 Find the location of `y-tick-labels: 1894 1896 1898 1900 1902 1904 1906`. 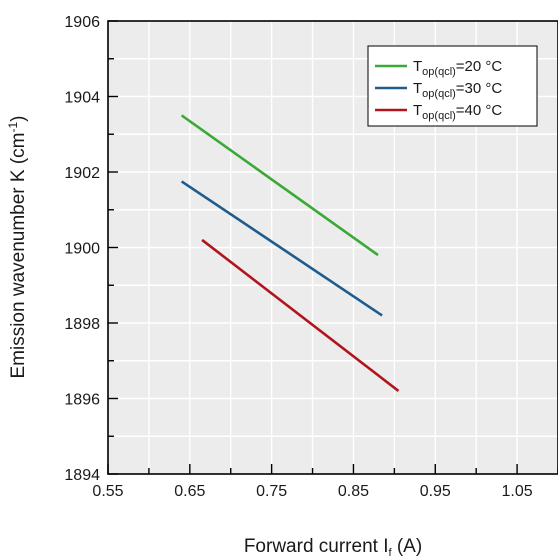

y-tick-labels: 1894 1896 1898 1900 1902 1904 1906 is located at coordinates (82, 249).